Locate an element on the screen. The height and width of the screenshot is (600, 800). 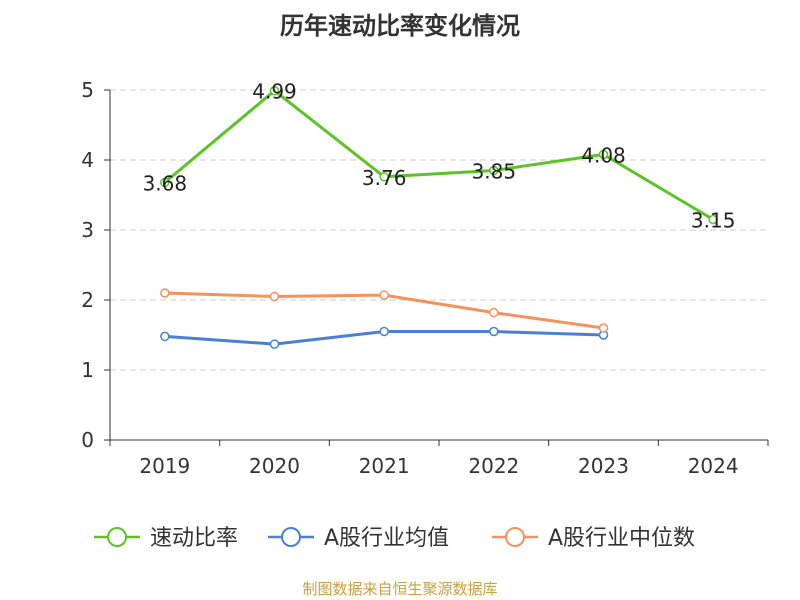
legend: 速动比率 A股行业均值 A股行业中位数 is located at coordinates (394, 538).